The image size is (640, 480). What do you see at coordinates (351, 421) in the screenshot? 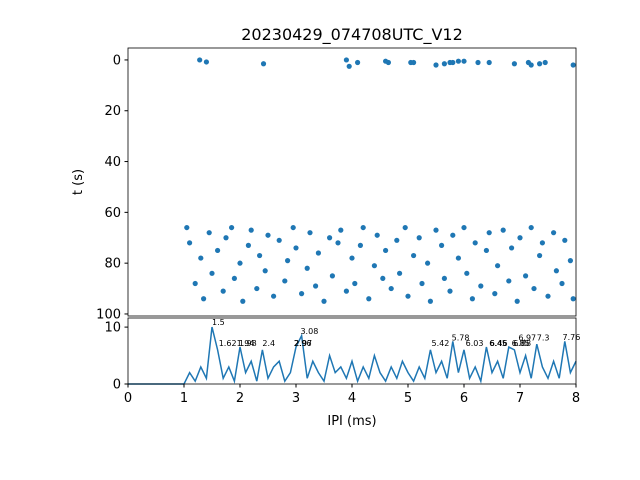
I see `x-axis-label: IPI (ms)` at bounding box center [351, 421].